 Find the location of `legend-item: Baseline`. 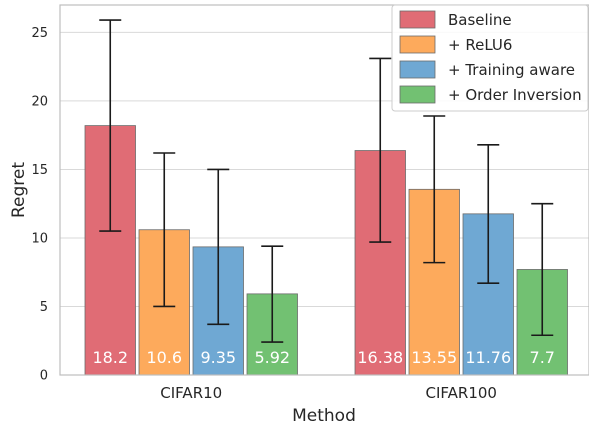

legend-item: Baseline is located at coordinates (455, 19).